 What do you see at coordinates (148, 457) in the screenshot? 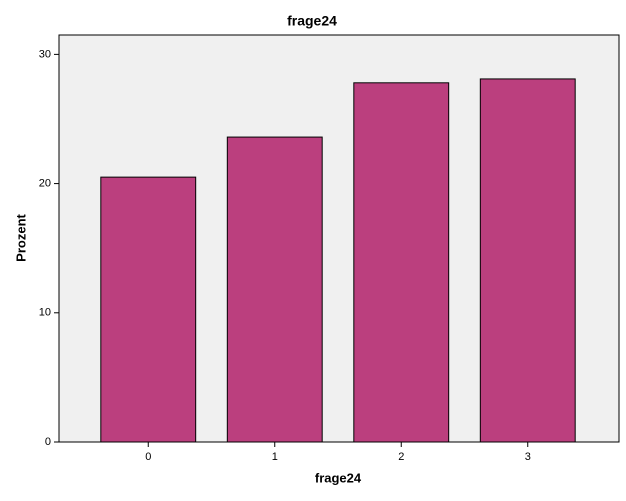
I see `x-tick-label: 0` at bounding box center [148, 457].